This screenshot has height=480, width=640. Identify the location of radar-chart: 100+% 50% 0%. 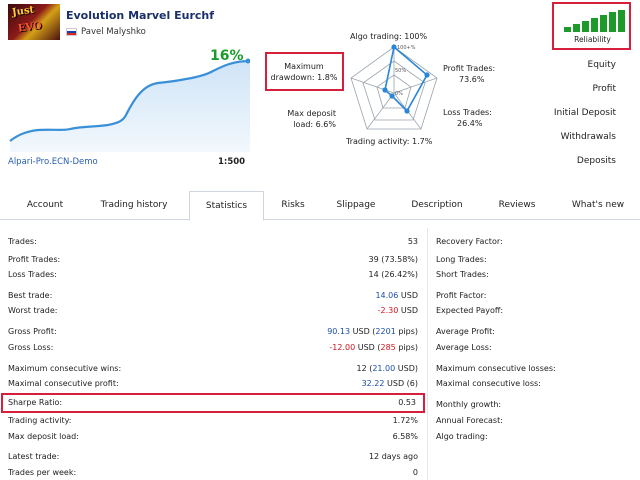
(394, 87).